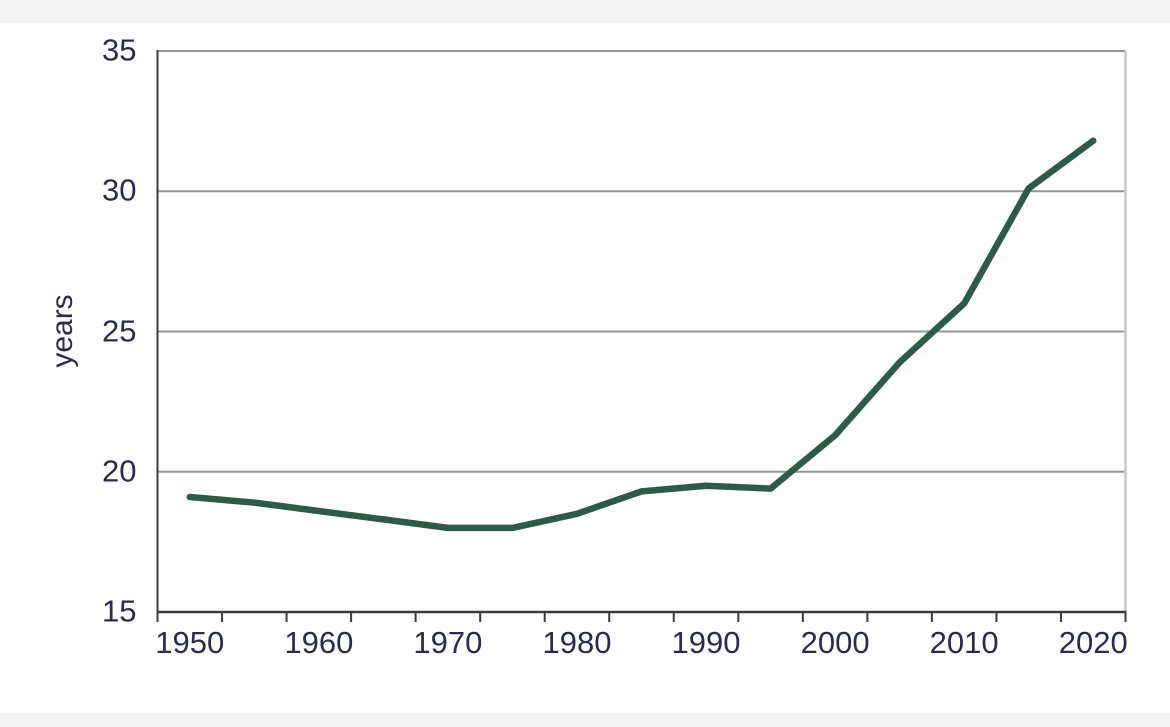 The height and width of the screenshot is (727, 1170). Describe the element at coordinates (835, 642) in the screenshot. I see `x-tick-label-2000: 2000` at that location.